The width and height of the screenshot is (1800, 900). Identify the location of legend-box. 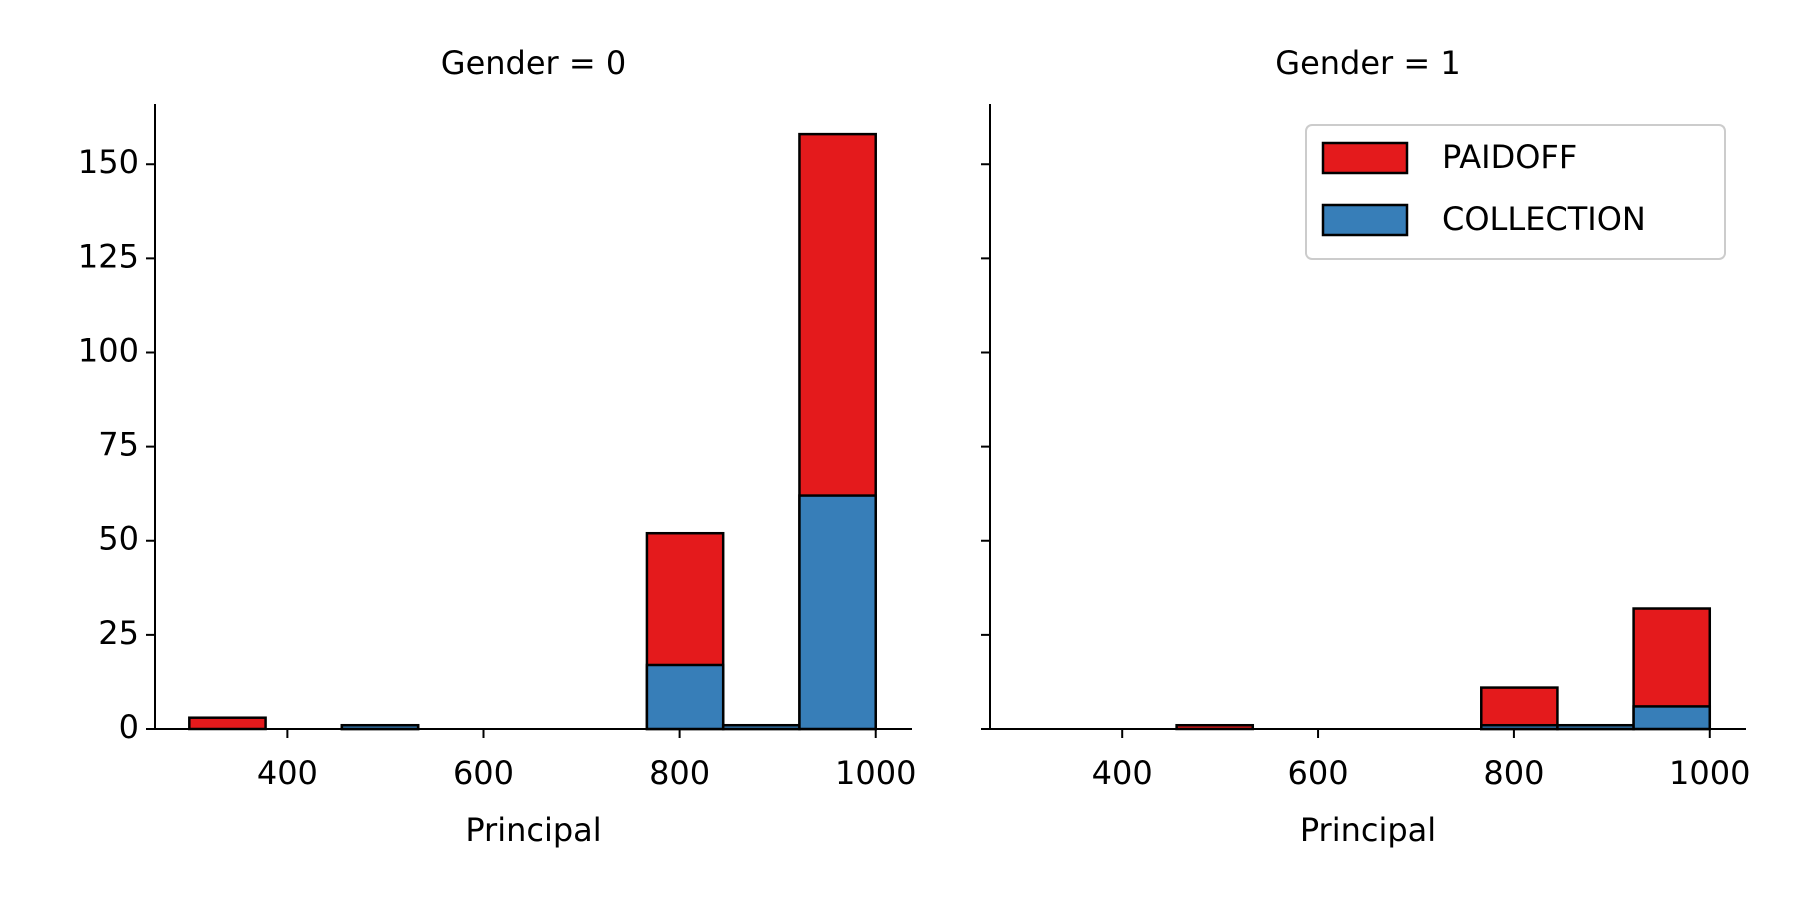
(1515, 192).